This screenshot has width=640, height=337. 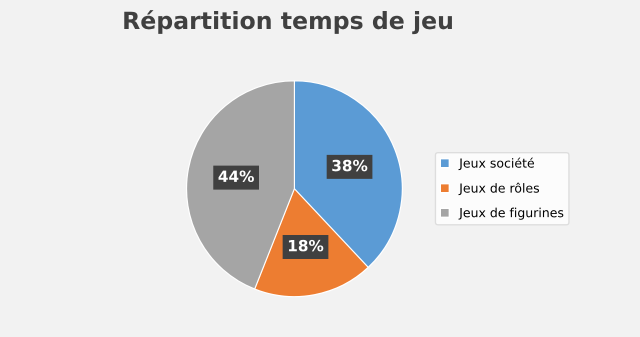 What do you see at coordinates (499, 189) in the screenshot?
I see `legend-label: Jeux de rôles` at bounding box center [499, 189].